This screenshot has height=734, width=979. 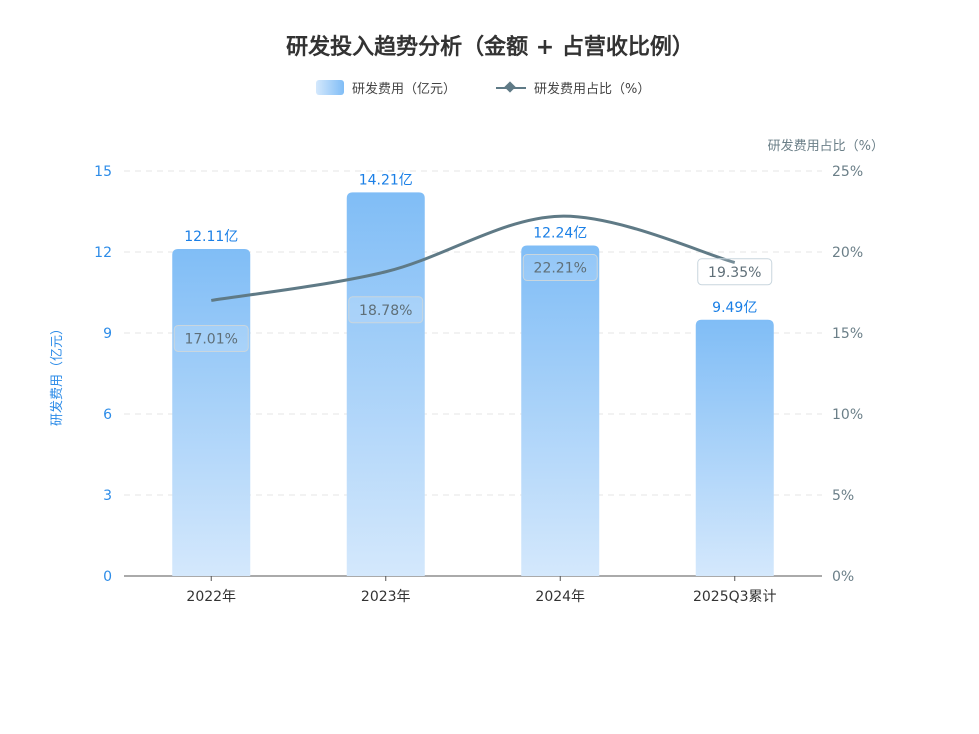 What do you see at coordinates (847, 253) in the screenshot?
I see `y2-tick-label: 20%` at bounding box center [847, 253].